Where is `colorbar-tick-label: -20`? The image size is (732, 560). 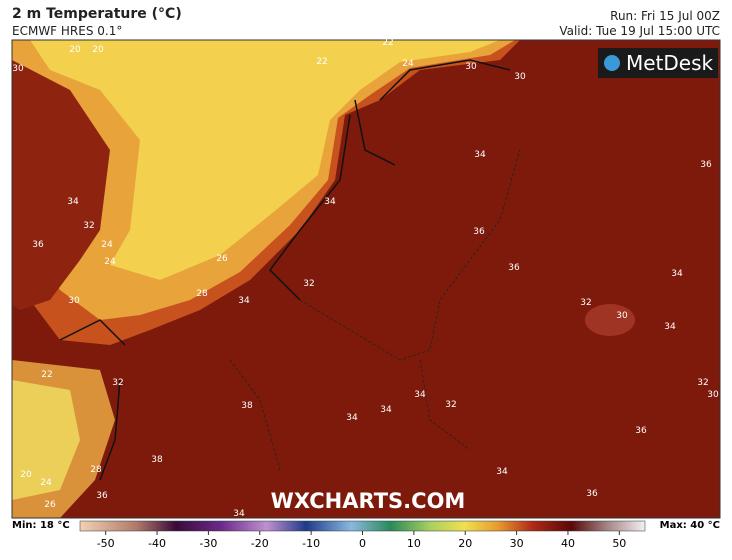 colorbar-tick-label: -20 is located at coordinates (260, 543).